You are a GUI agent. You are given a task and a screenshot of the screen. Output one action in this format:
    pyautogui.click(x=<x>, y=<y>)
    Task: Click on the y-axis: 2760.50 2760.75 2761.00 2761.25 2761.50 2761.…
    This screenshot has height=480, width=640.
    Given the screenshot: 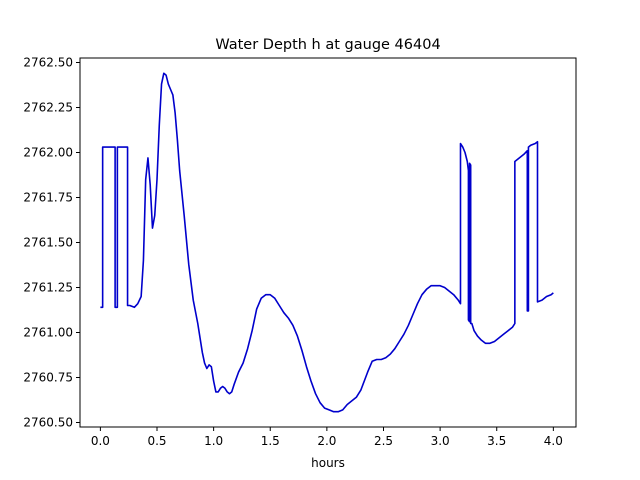 What is the action you would take?
    pyautogui.click(x=51, y=243)
    